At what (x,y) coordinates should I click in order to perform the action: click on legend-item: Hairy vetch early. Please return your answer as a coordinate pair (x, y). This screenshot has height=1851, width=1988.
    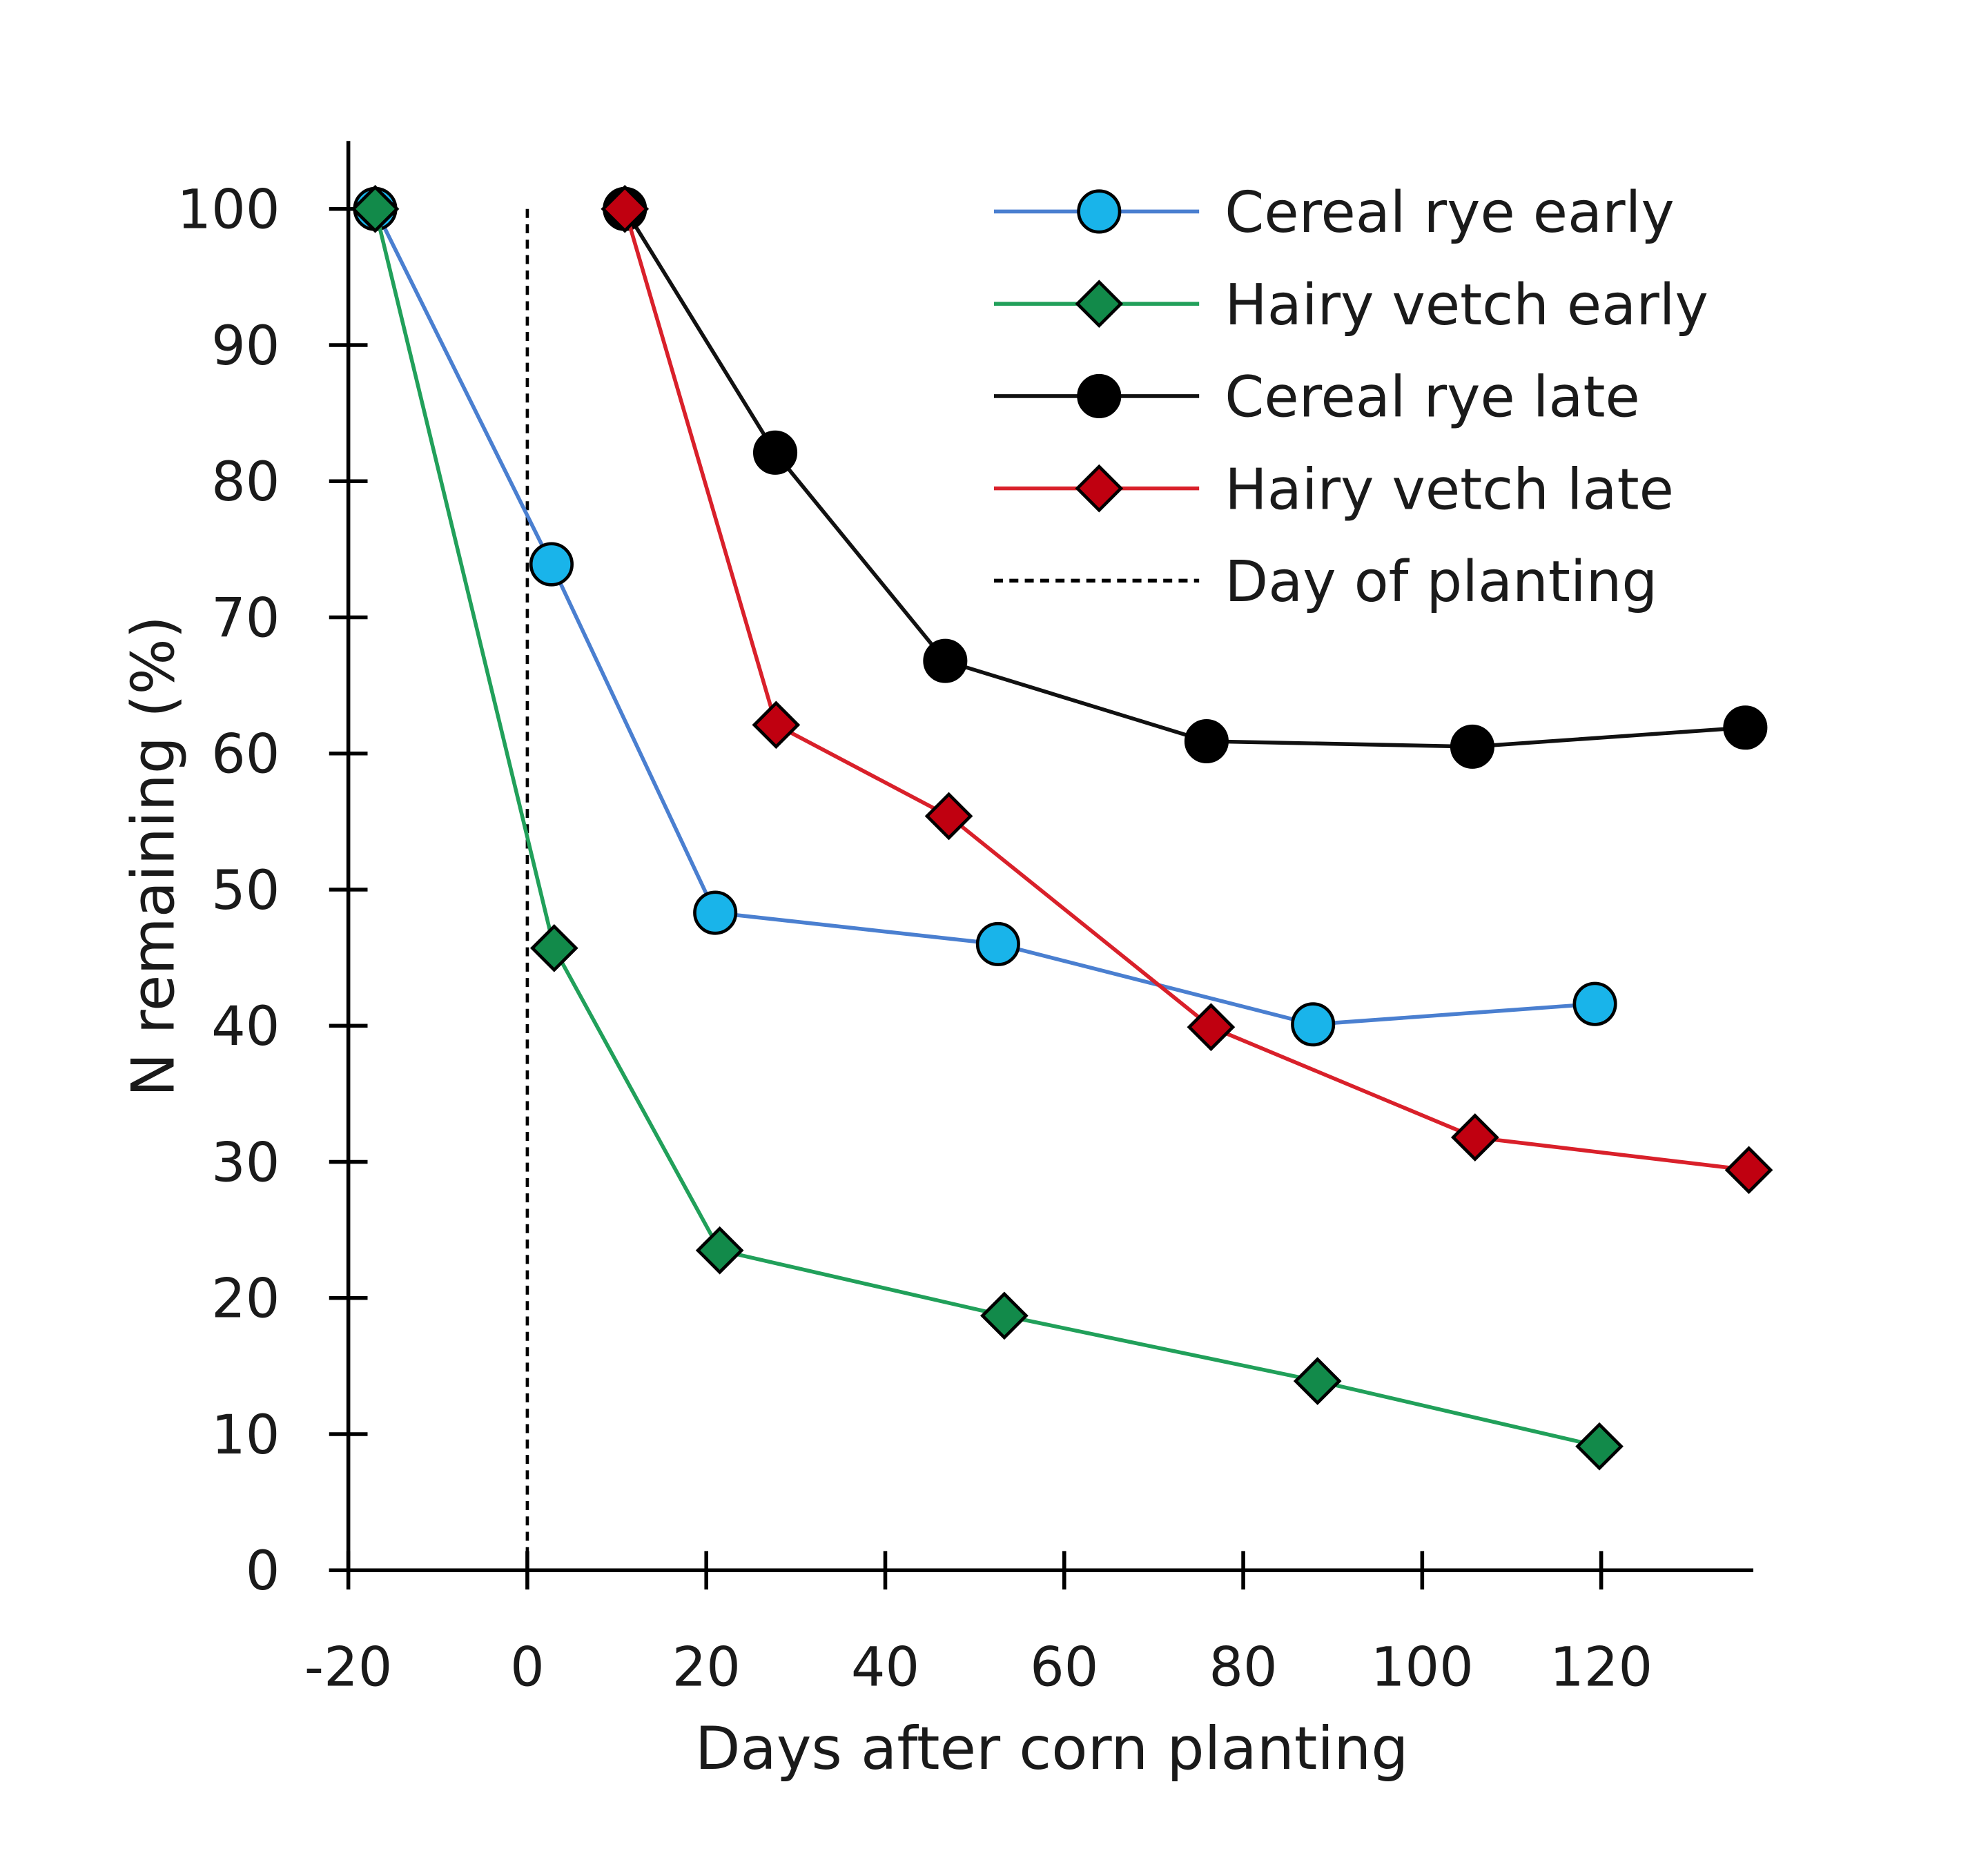
    Looking at the image, I should click on (1351, 305).